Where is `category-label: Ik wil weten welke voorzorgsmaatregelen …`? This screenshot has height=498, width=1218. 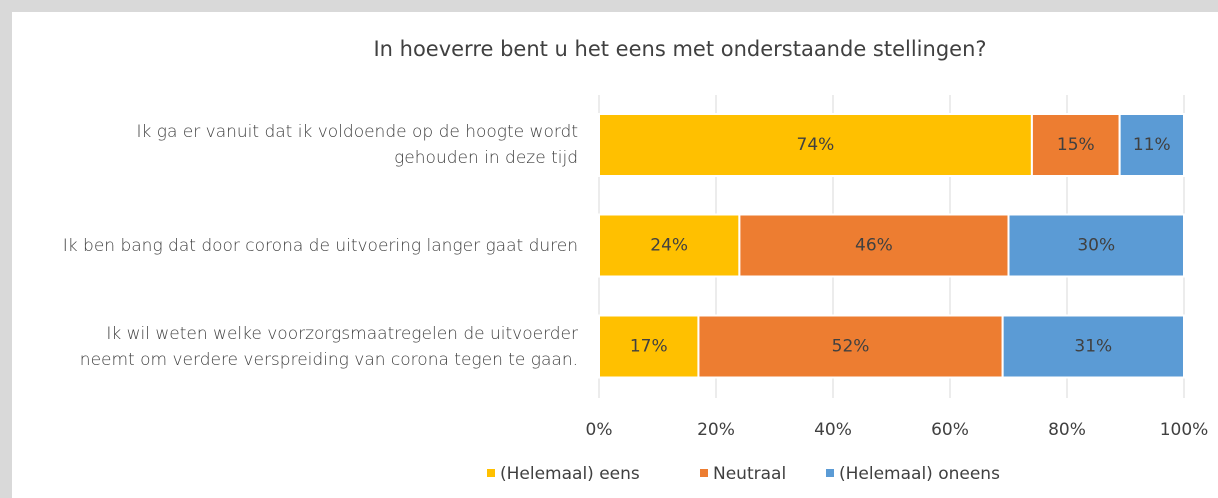
category-label: Ik wil weten welke voorzorgsmaatregelen … is located at coordinates (328, 346).